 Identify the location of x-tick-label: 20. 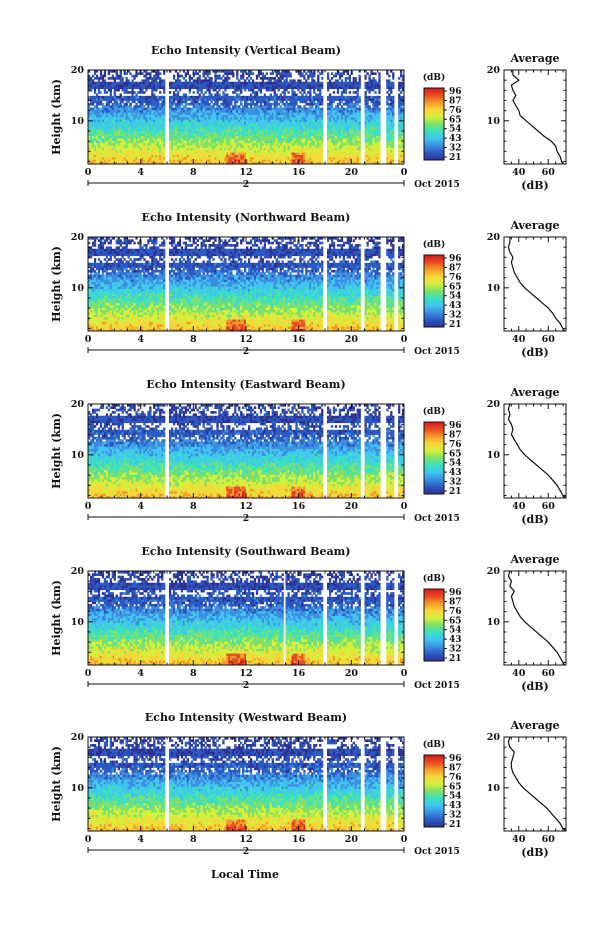
(352, 839).